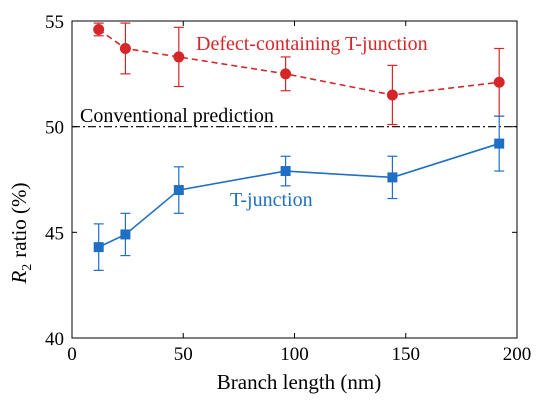 The width and height of the screenshot is (550, 409). What do you see at coordinates (54, 128) in the screenshot?
I see `y-tick-label: 50` at bounding box center [54, 128].